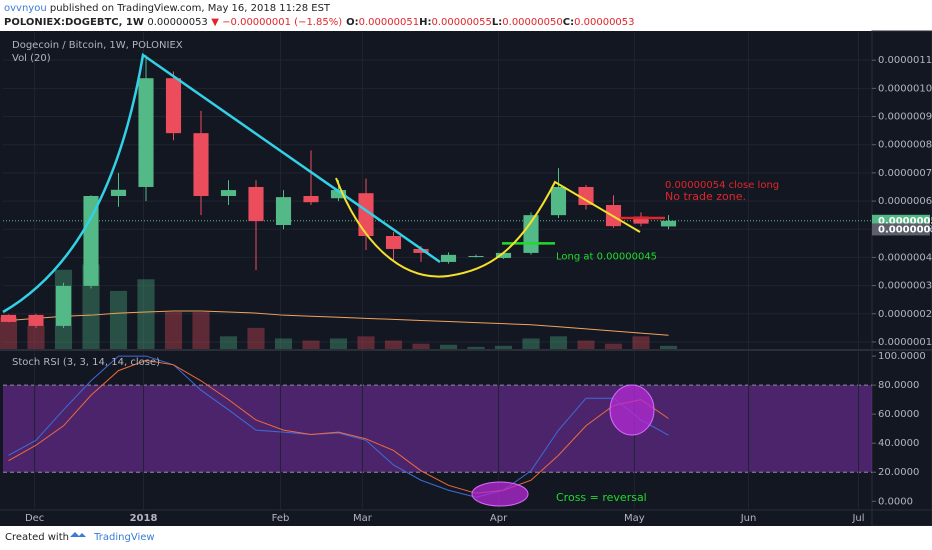  What do you see at coordinates (601, 497) in the screenshot?
I see `rsi-note: Cross = reversal` at bounding box center [601, 497].